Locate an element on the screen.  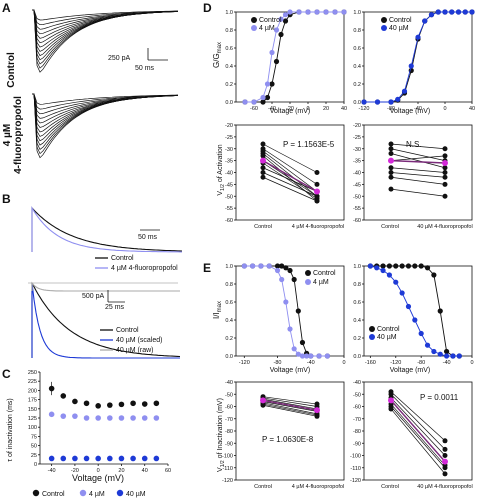
panel-c-legend-4um: 4 µM is located at coordinates (97, 494).